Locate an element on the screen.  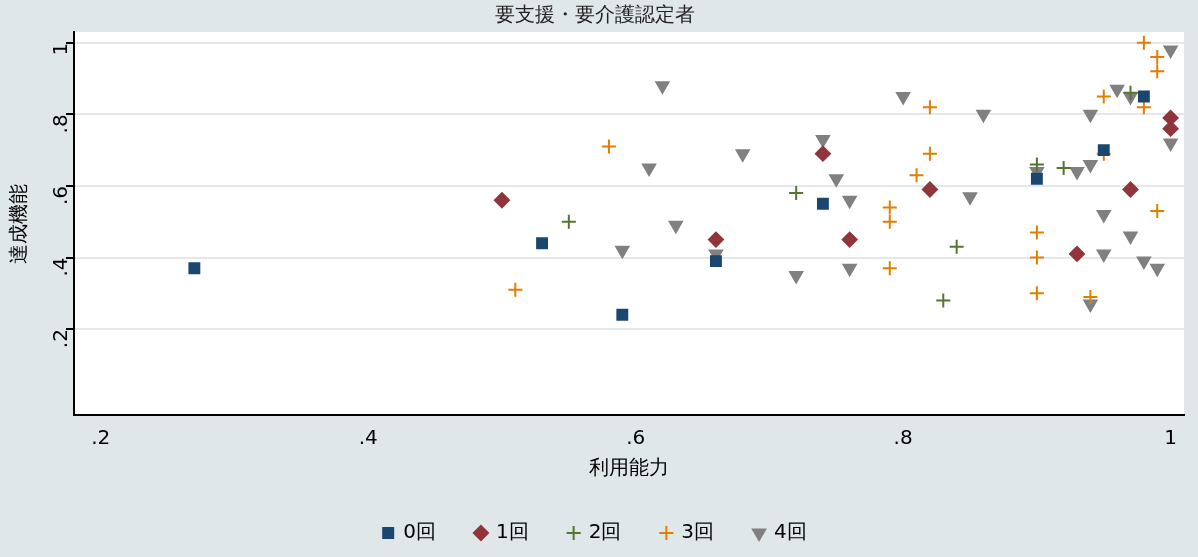
legend-label: 1回 is located at coordinates (512, 531).